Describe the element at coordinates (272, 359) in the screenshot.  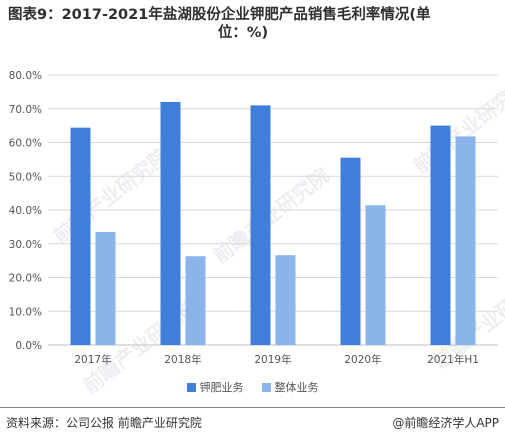
I see `x-tick-label: 2019年` at that location.